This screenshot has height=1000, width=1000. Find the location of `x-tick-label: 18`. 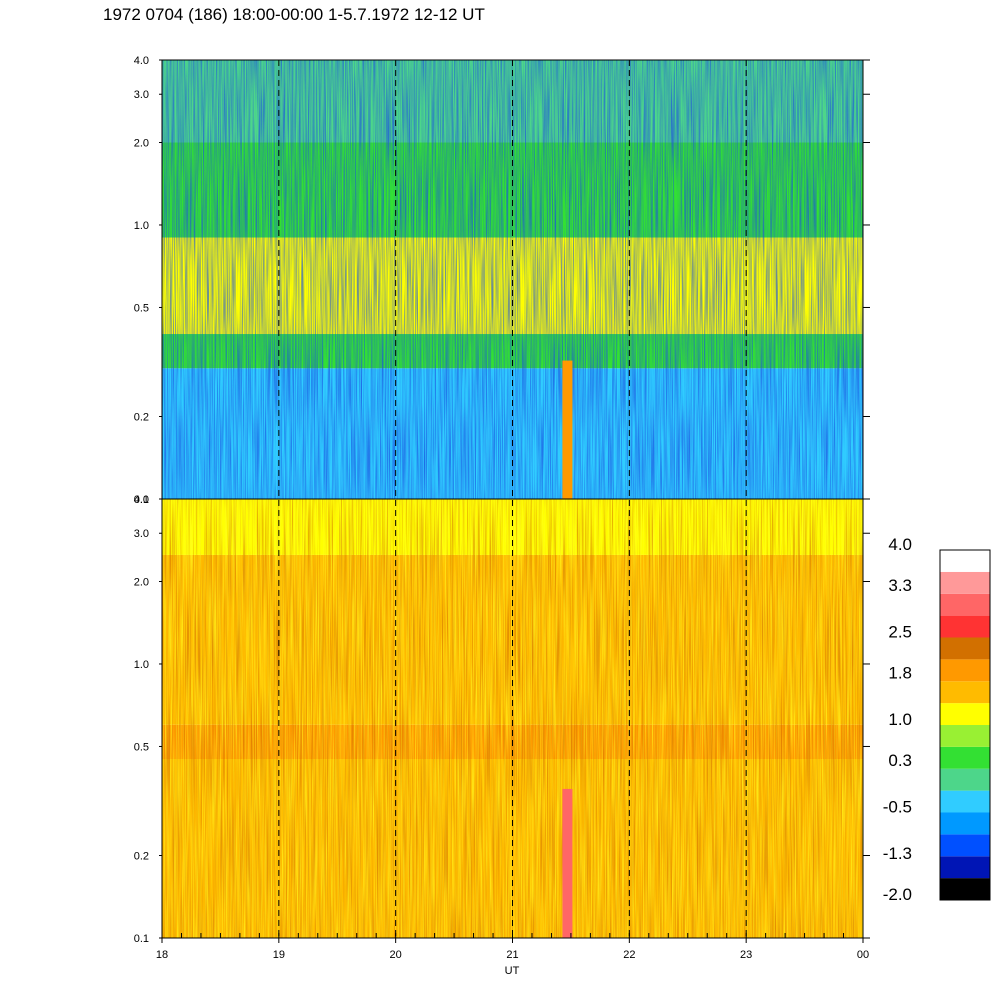

x-tick-label: 18 is located at coordinates (162, 955).